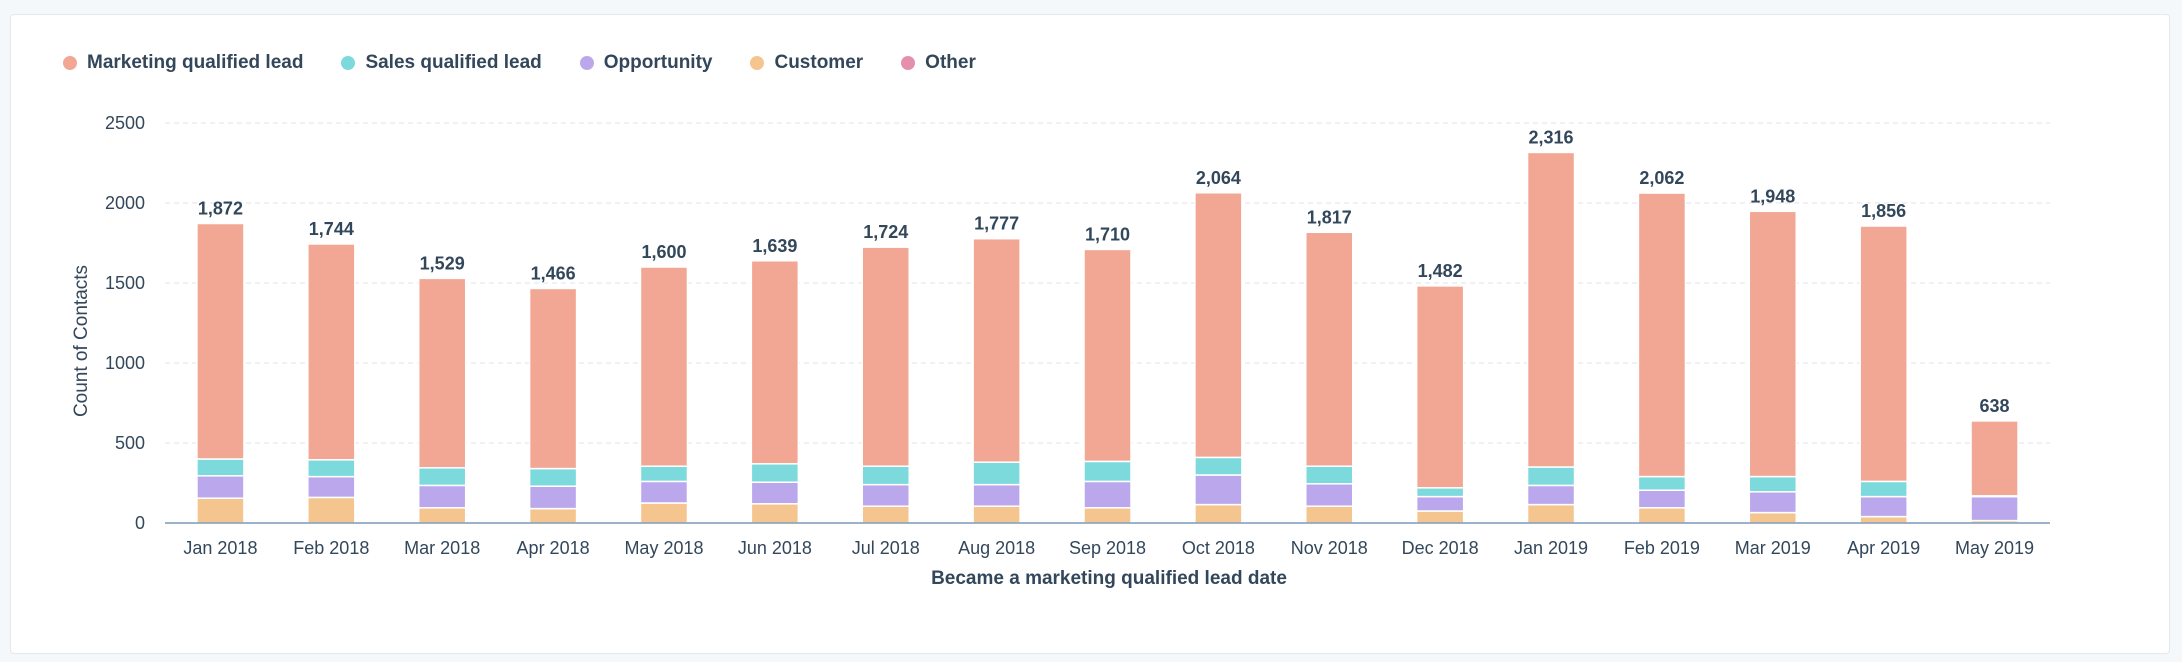 The width and height of the screenshot is (2182, 662). Describe the element at coordinates (645, 63) in the screenshot. I see `legend-item-opportunity: Opportunity` at that location.